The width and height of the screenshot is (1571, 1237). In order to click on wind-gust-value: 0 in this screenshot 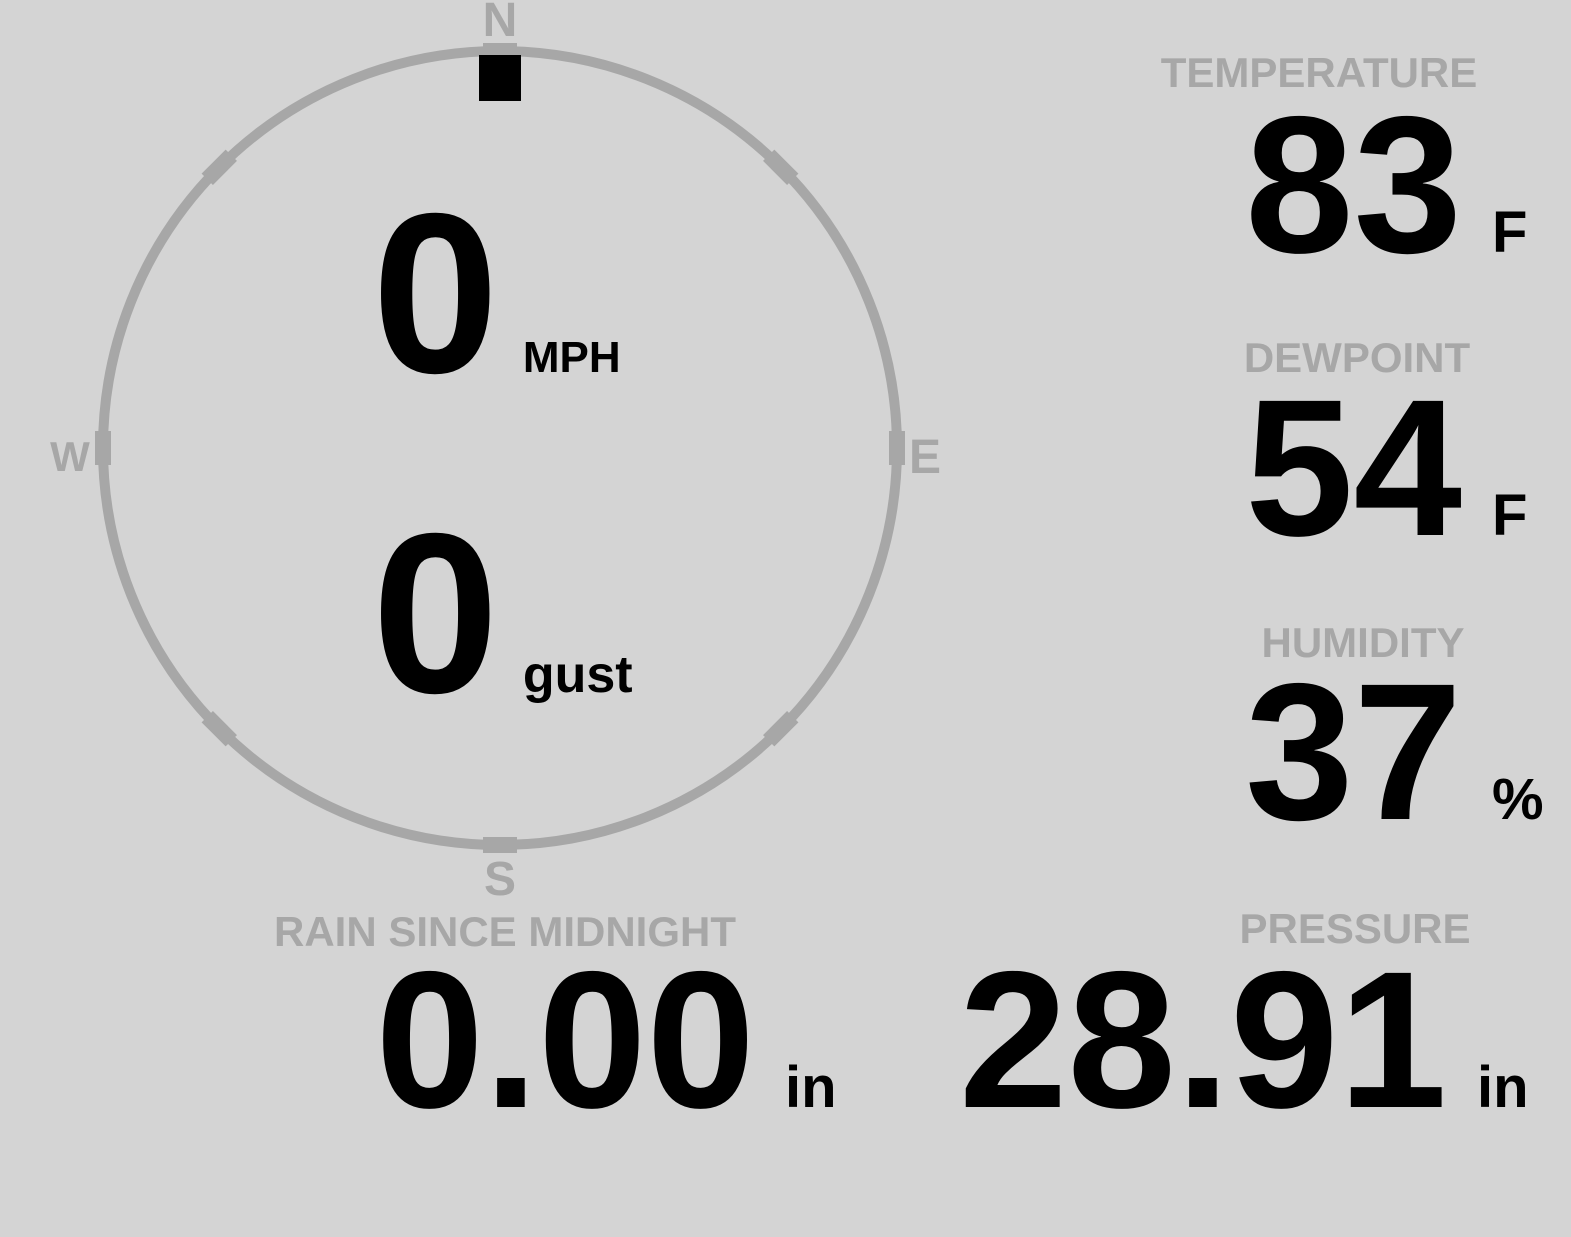, I will do `click(435, 614)`.